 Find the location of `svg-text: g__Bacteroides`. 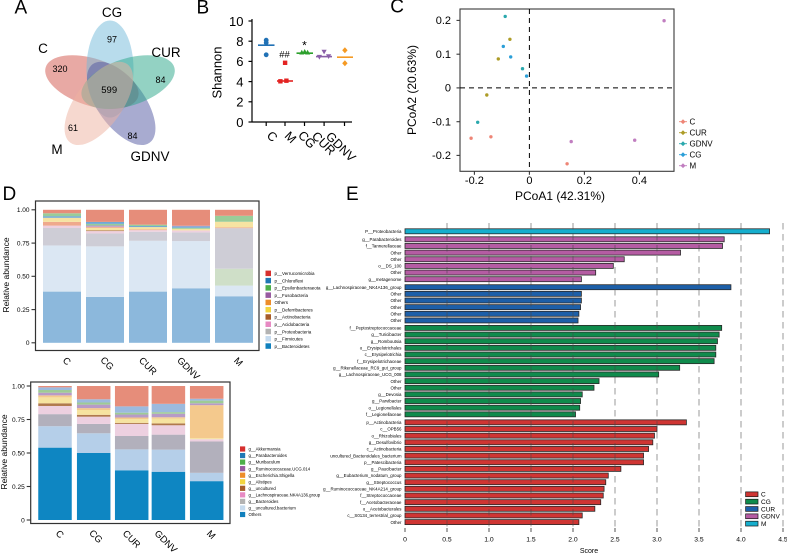

svg-text: g__Bacteroides is located at coordinates (264, 501).